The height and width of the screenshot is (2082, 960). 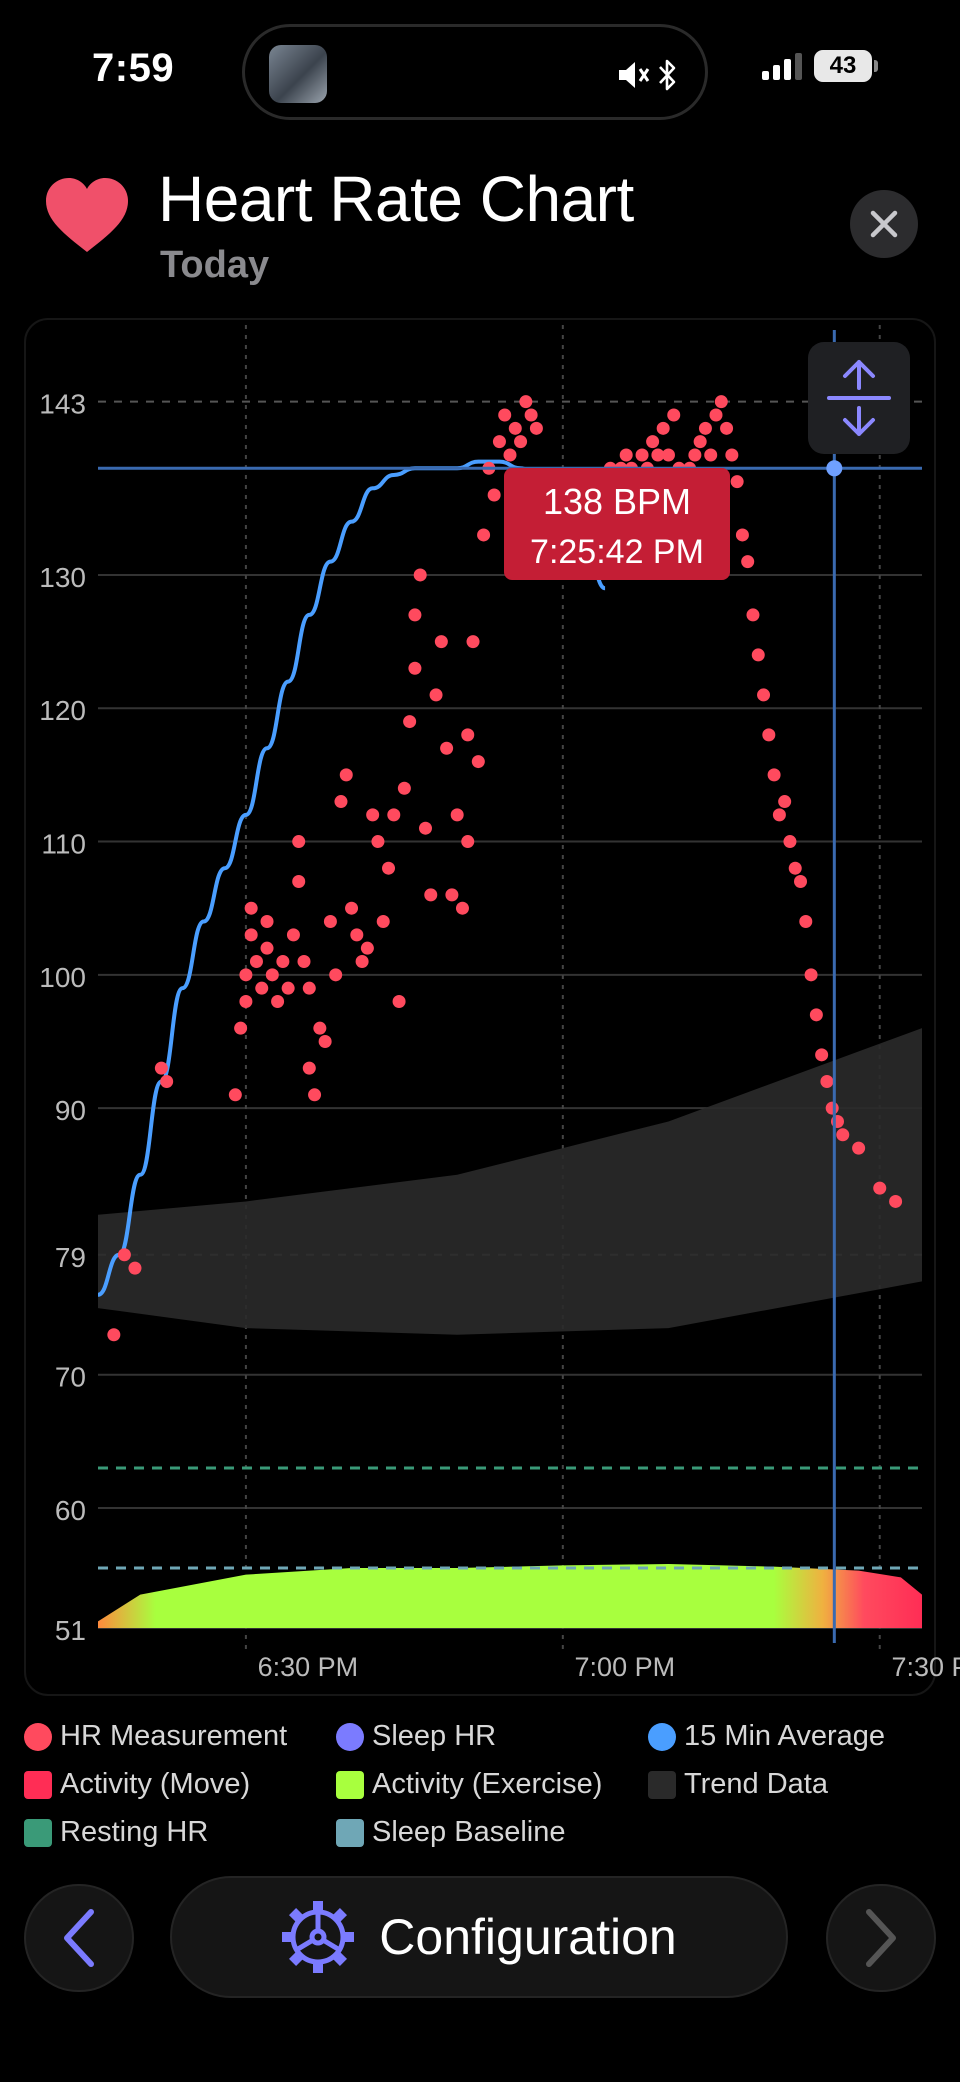 I want to click on legend-item: Activity (Exercise), so click(x=469, y=1784).